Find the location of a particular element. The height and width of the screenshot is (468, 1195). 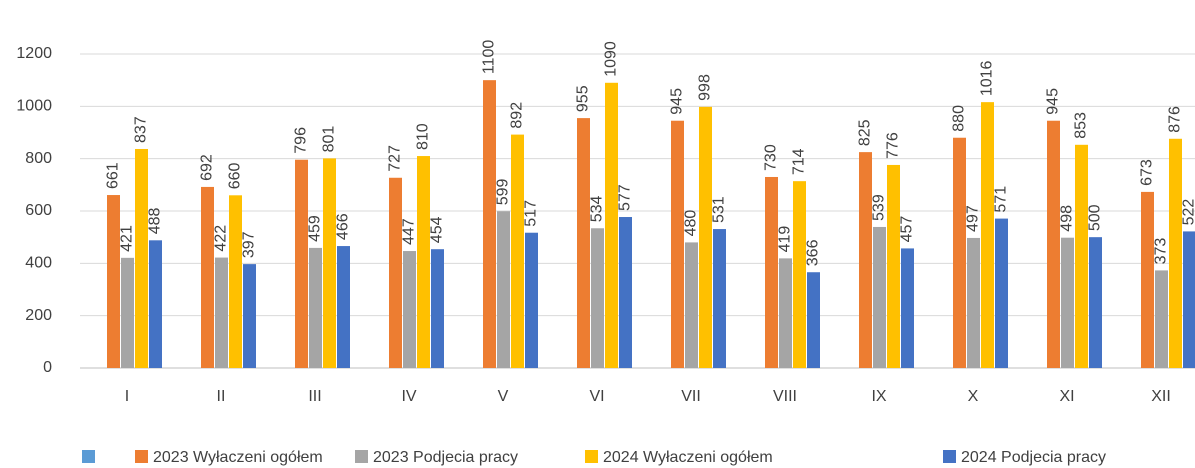

legend-label: 2024 Wyłaczeni ogółem is located at coordinates (688, 457).